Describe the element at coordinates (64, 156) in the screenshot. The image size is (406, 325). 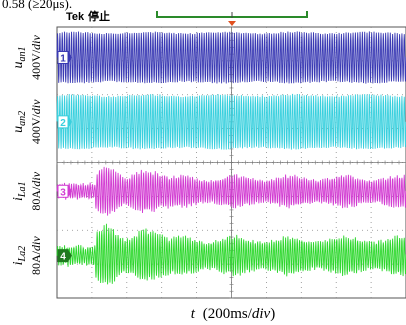
I see `channel-markers: 1 2 3 4` at that location.